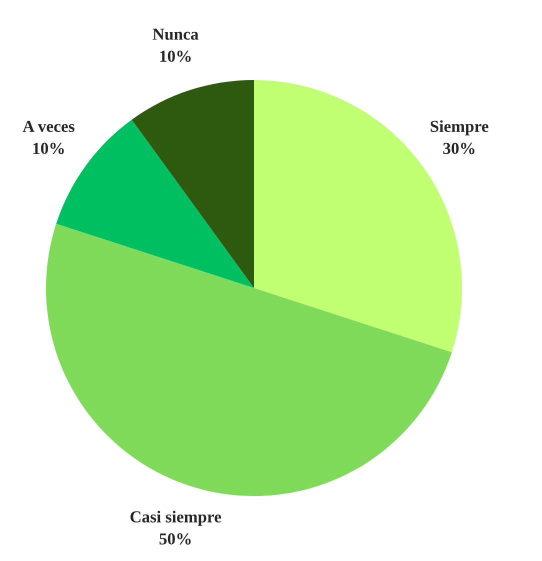  What do you see at coordinates (175, 539) in the screenshot?
I see `data-label: 50%` at bounding box center [175, 539].